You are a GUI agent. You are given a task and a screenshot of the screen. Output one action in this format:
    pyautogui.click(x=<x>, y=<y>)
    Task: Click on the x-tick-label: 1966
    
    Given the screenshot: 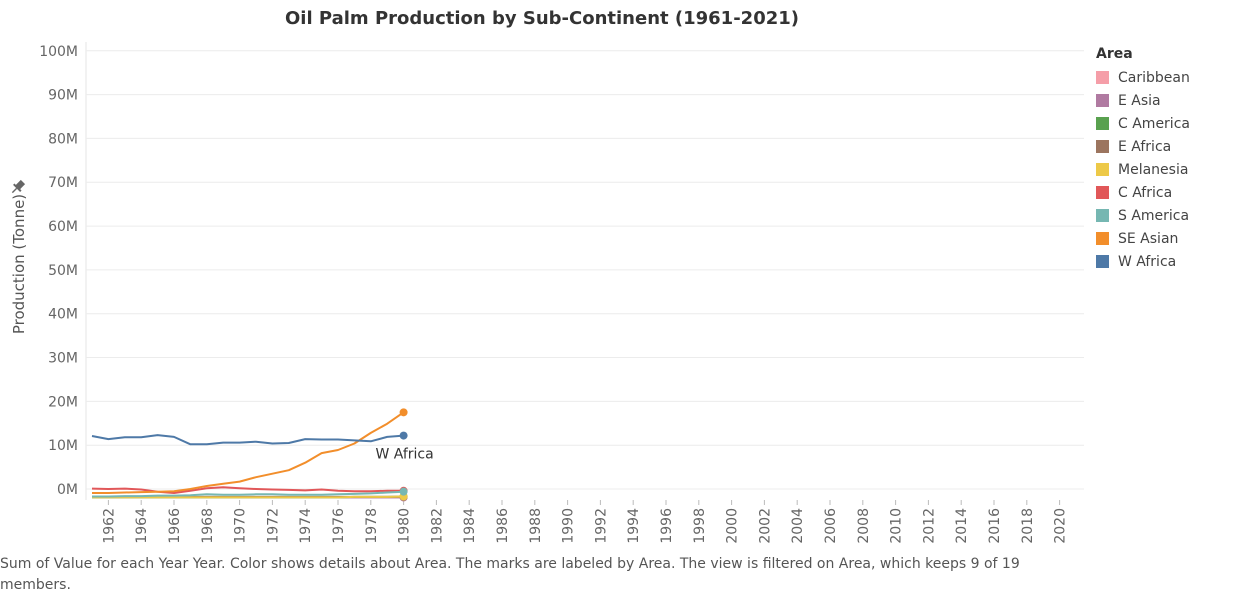 What is the action you would take?
    pyautogui.click(x=175, y=526)
    